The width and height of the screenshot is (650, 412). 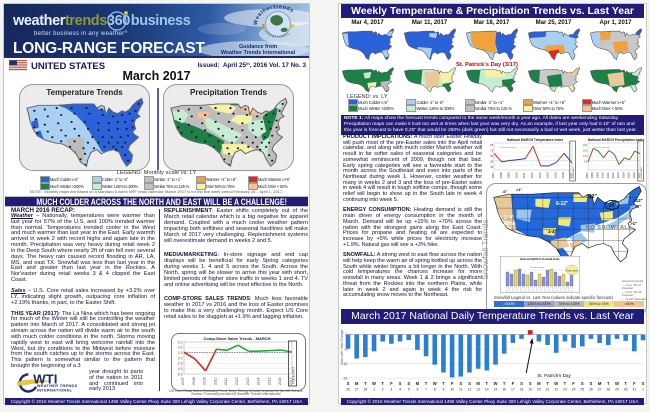 What do you see at coordinates (530, 390) in the screenshot?
I see `svg-text: 19` at bounding box center [530, 390].